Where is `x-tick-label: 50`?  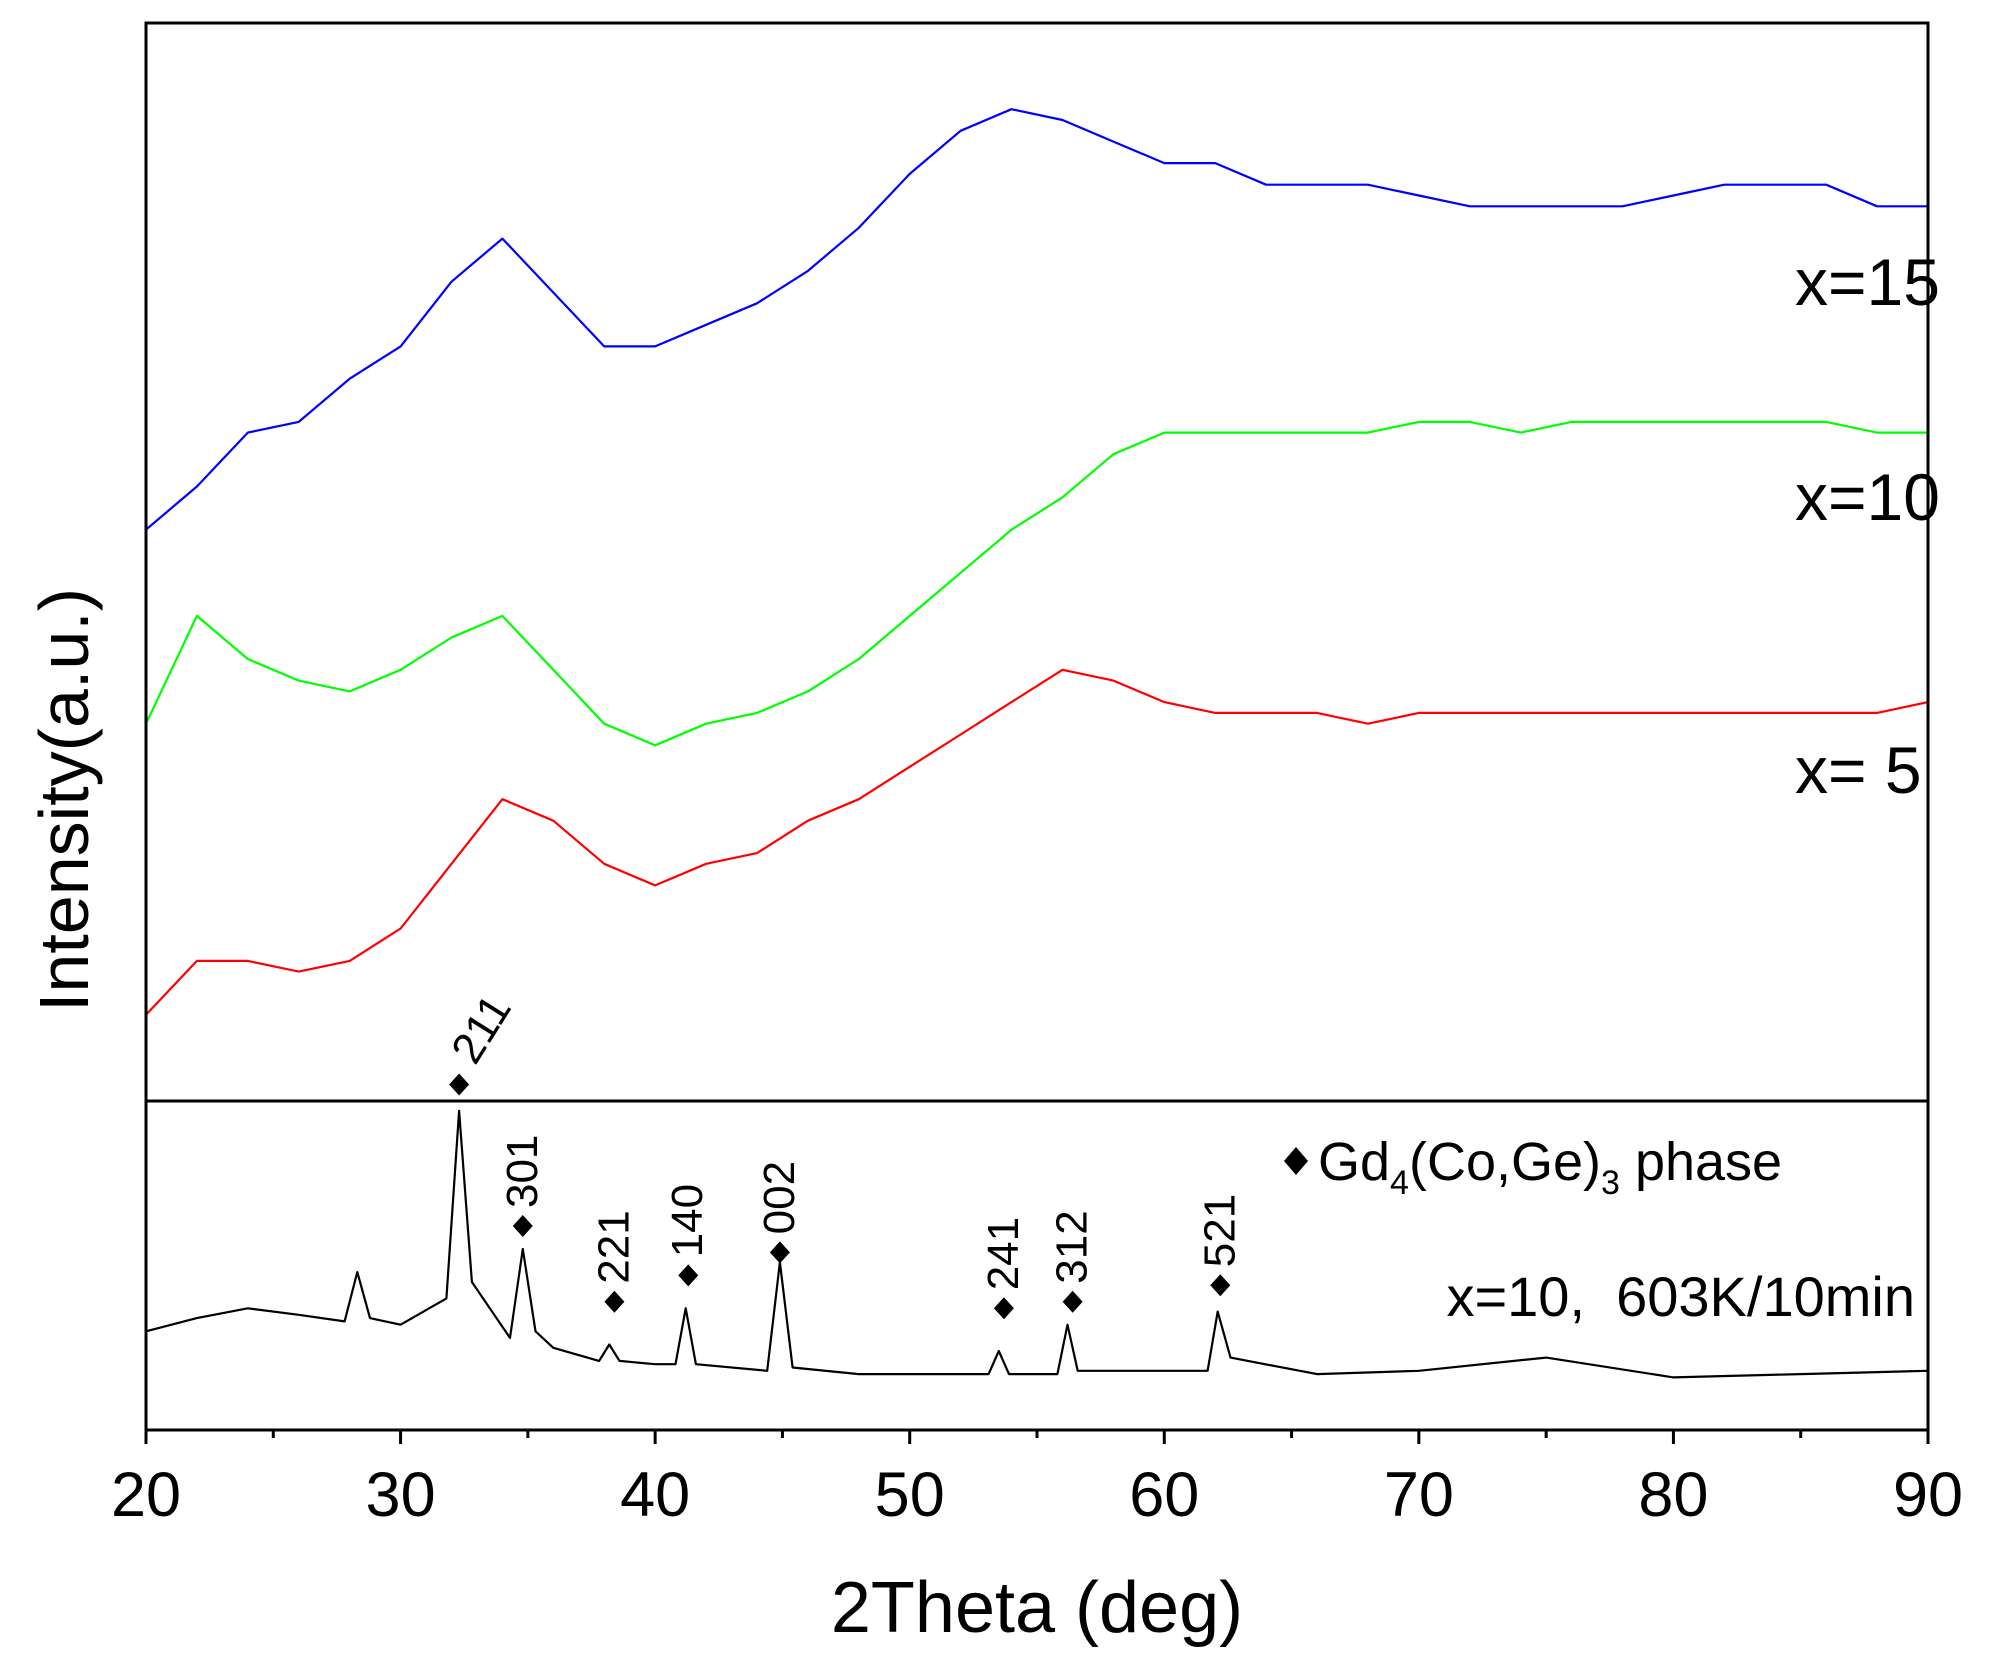 x-tick-label: 50 is located at coordinates (910, 1495).